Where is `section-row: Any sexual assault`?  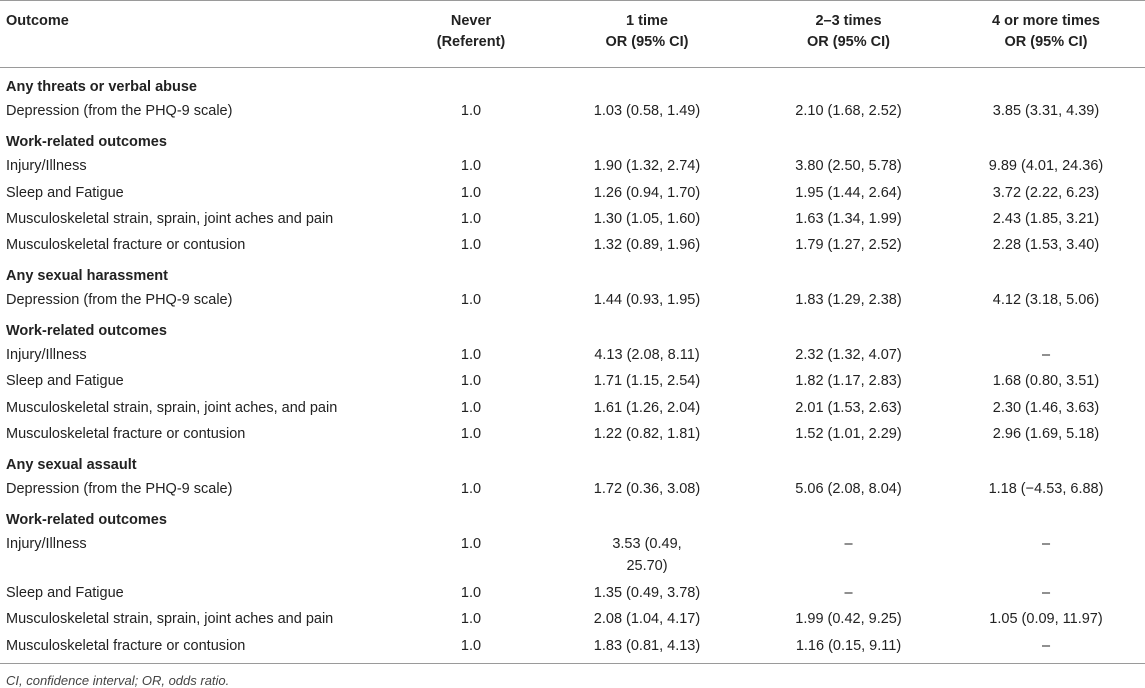 section-row: Any sexual assault is located at coordinates (572, 462).